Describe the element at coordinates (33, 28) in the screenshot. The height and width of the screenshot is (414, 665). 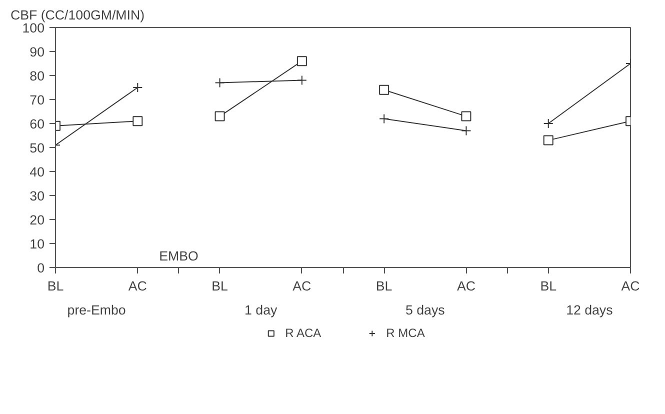
I see `y-tick-label: 100` at that location.